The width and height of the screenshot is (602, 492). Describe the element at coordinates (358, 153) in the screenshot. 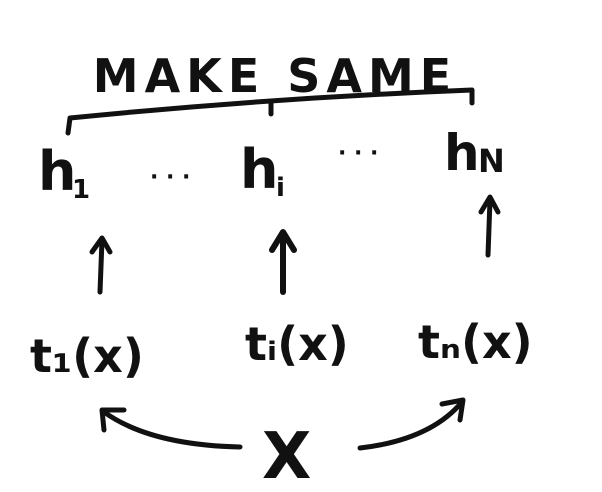

I see `ellipsis-right: · · ·` at that location.